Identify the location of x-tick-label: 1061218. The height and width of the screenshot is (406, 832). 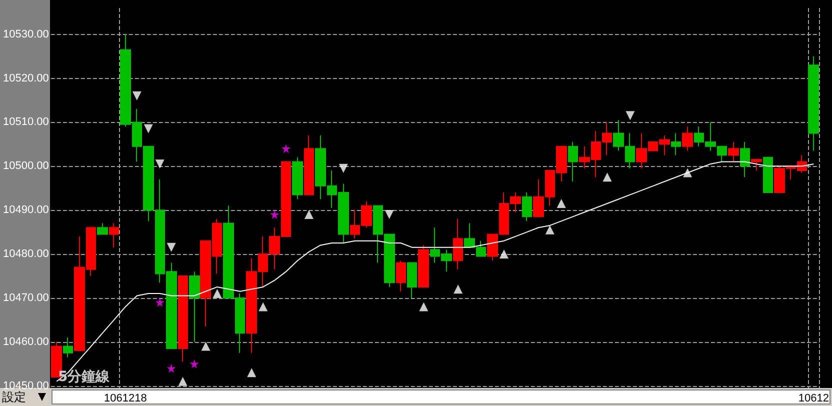
(125, 398).